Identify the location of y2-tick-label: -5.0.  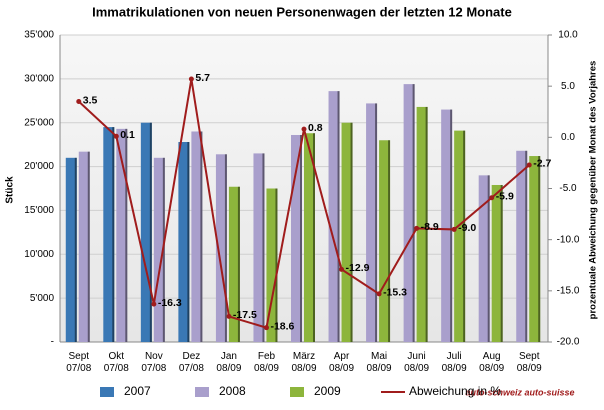
(568, 188).